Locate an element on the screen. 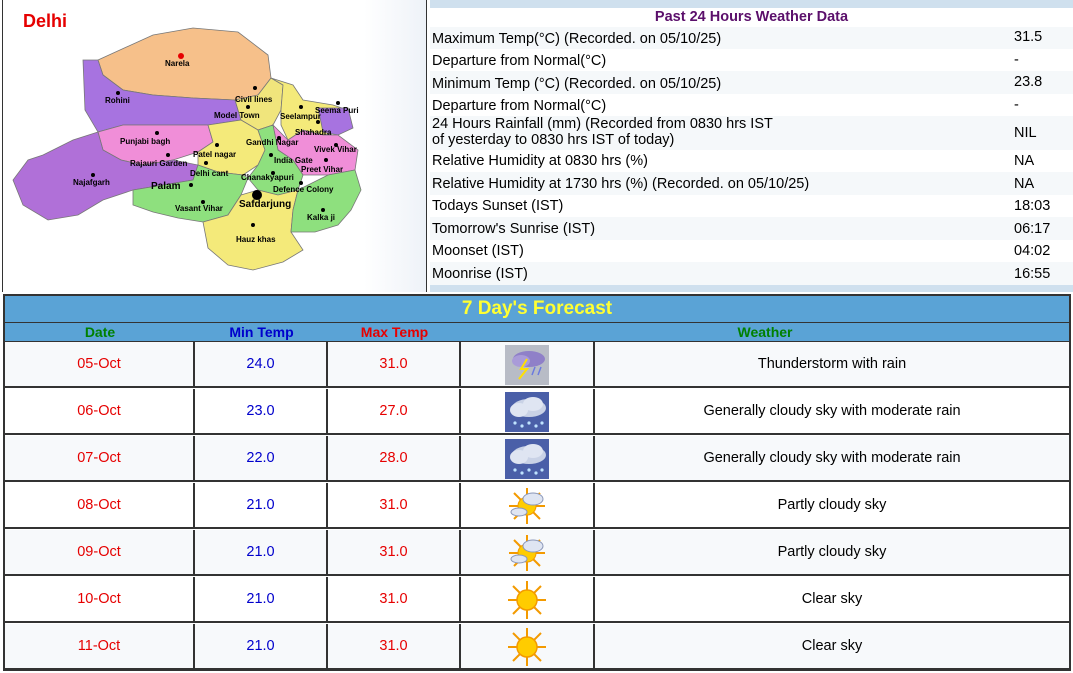  place-label: Delhi cant is located at coordinates (209, 173).